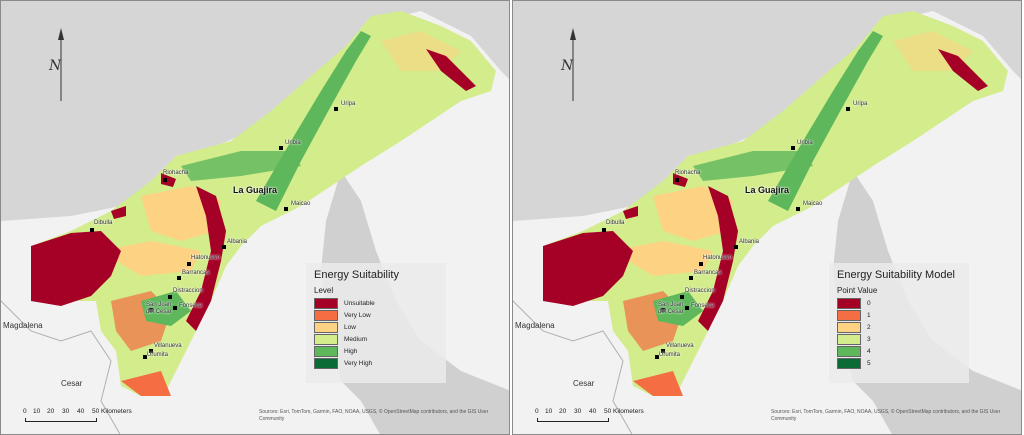 The height and width of the screenshot is (435, 1024). What do you see at coordinates (663, 258) in the screenshot?
I see `suitability-low-zone` at bounding box center [663, 258].